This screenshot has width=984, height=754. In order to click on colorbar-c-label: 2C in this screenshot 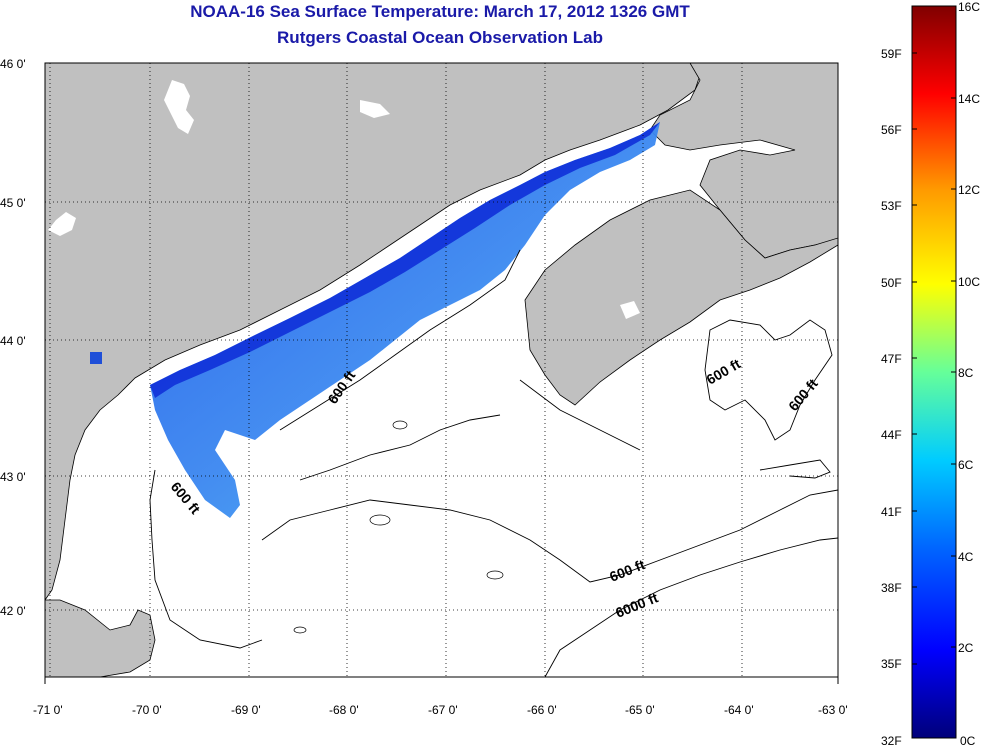, I will do `click(966, 648)`.